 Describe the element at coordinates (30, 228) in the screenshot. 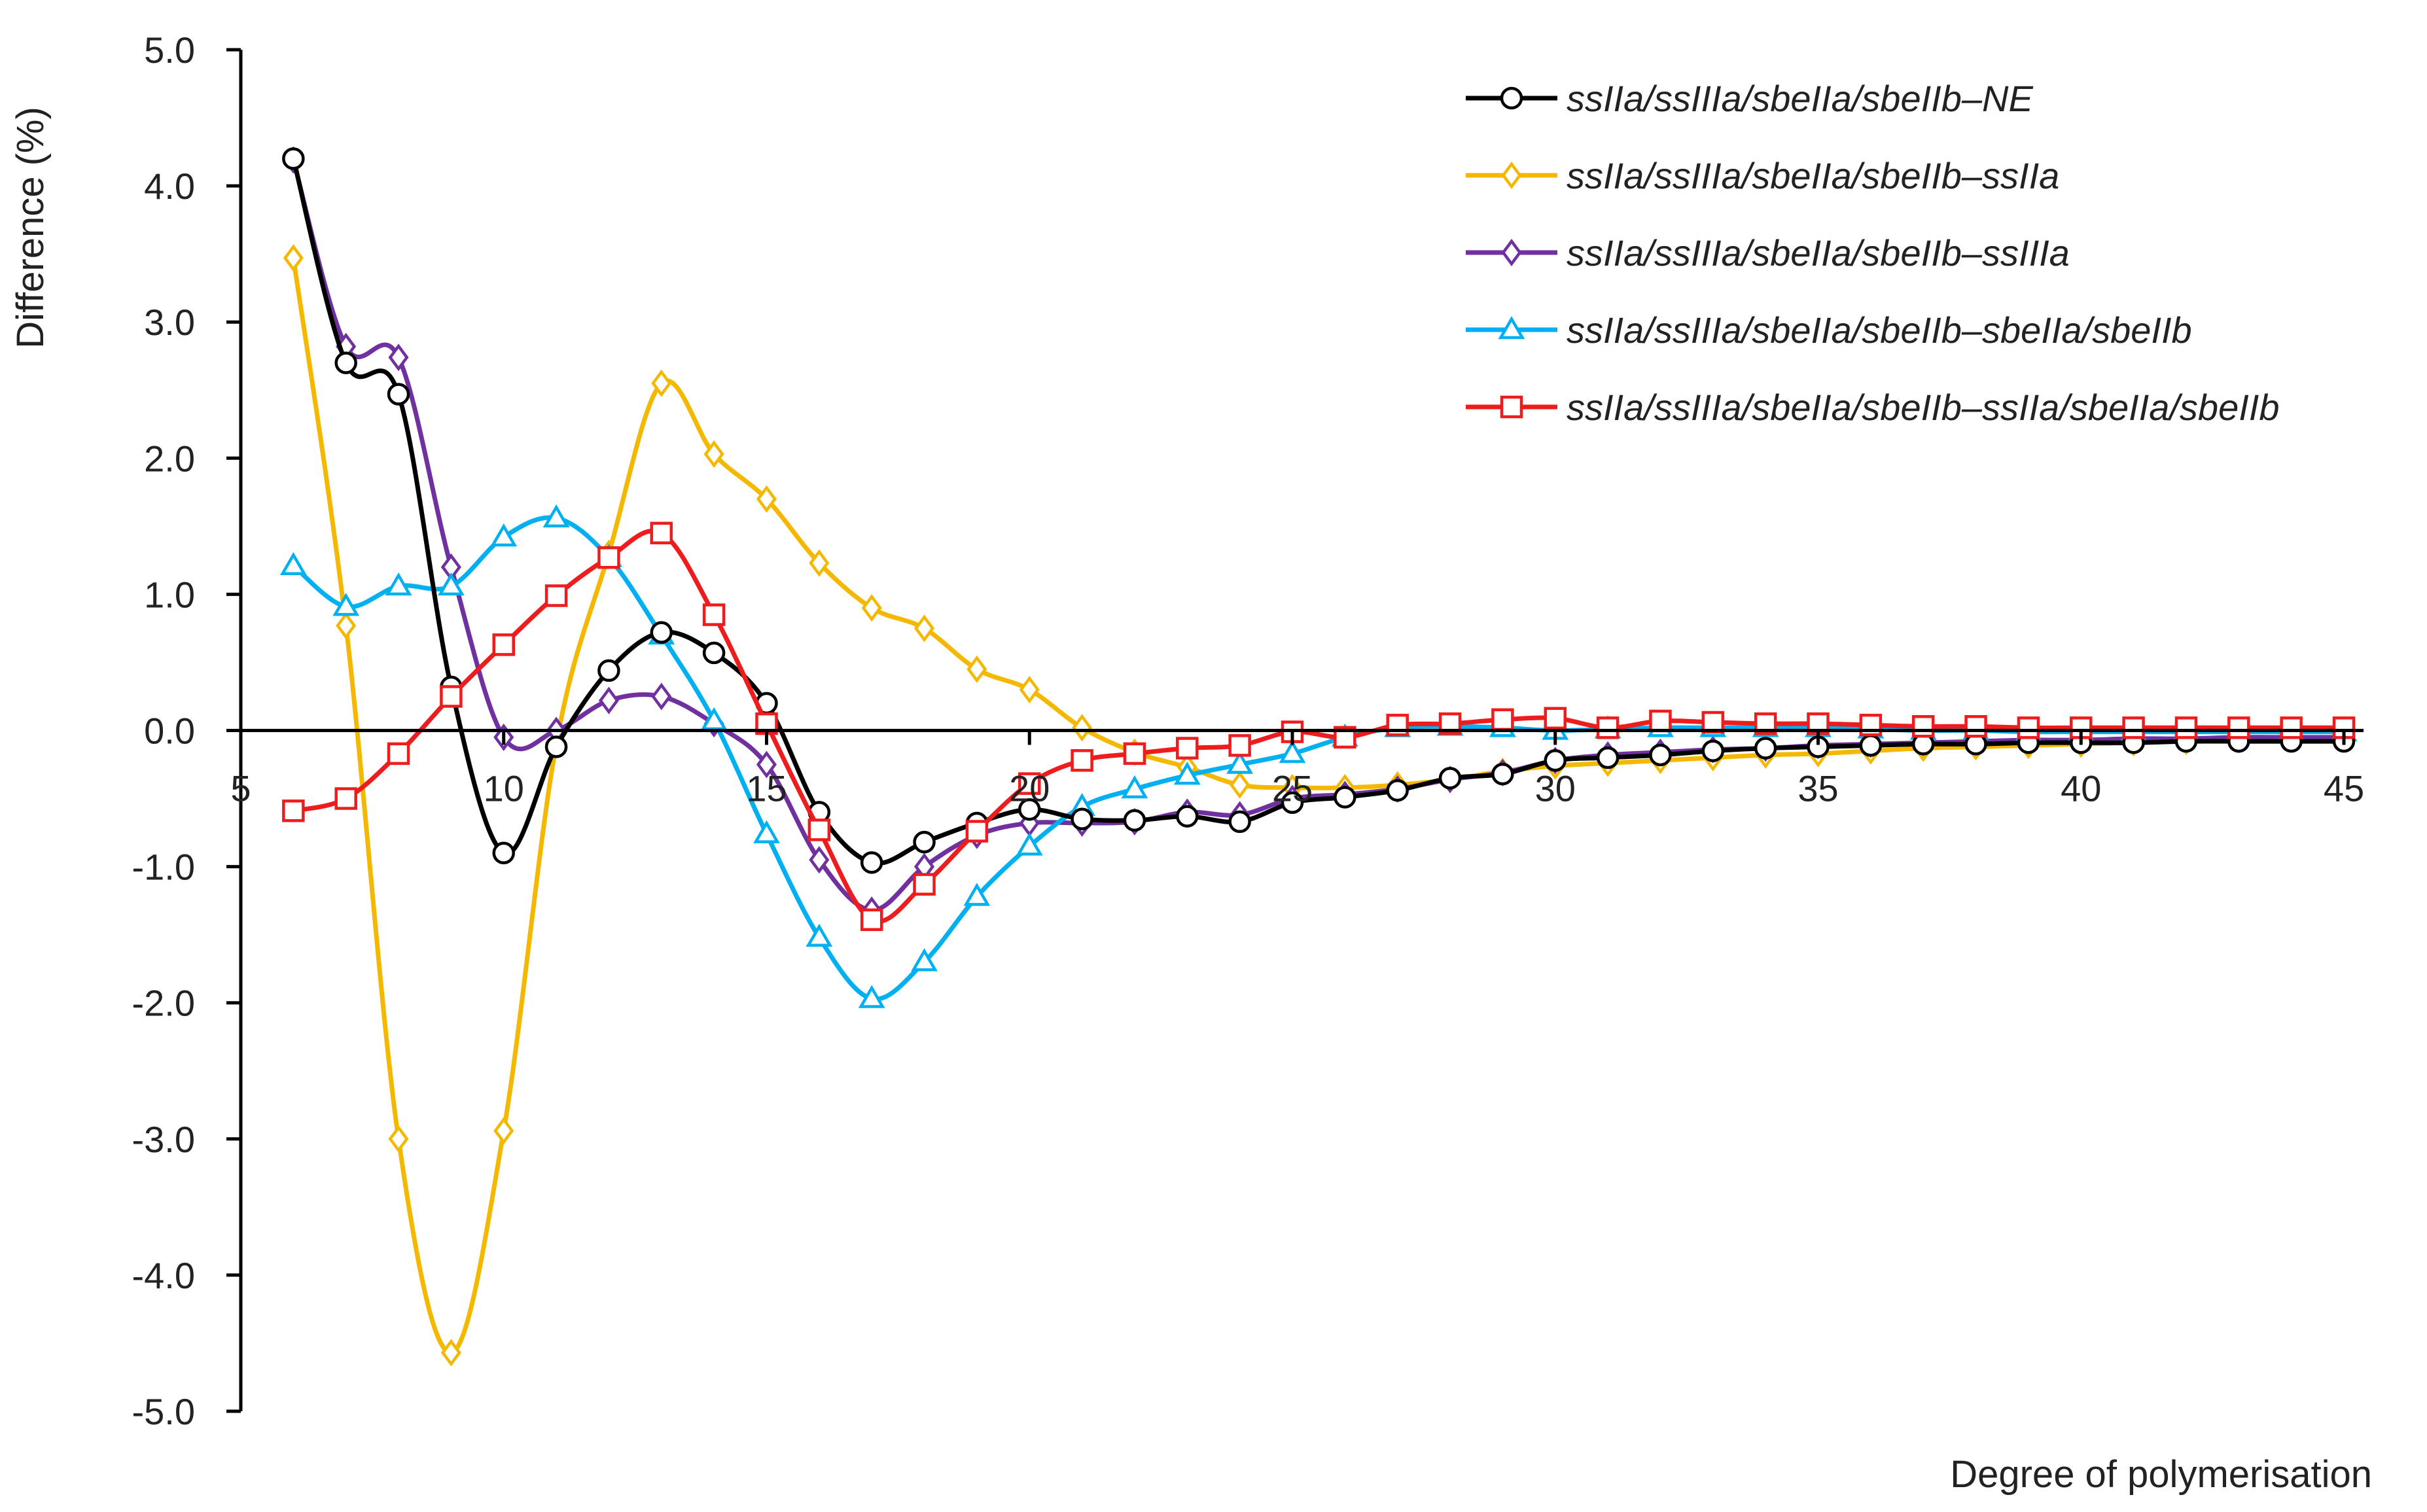

I see `y-axis-title: Difference (%)` at that location.